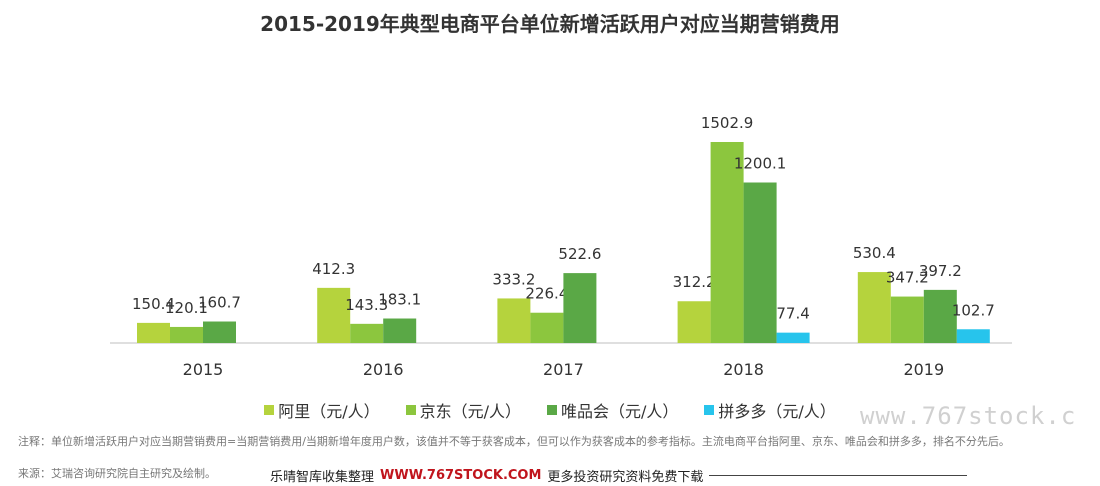  I want to click on legend-item: 阿里（元/人）, so click(322, 410).